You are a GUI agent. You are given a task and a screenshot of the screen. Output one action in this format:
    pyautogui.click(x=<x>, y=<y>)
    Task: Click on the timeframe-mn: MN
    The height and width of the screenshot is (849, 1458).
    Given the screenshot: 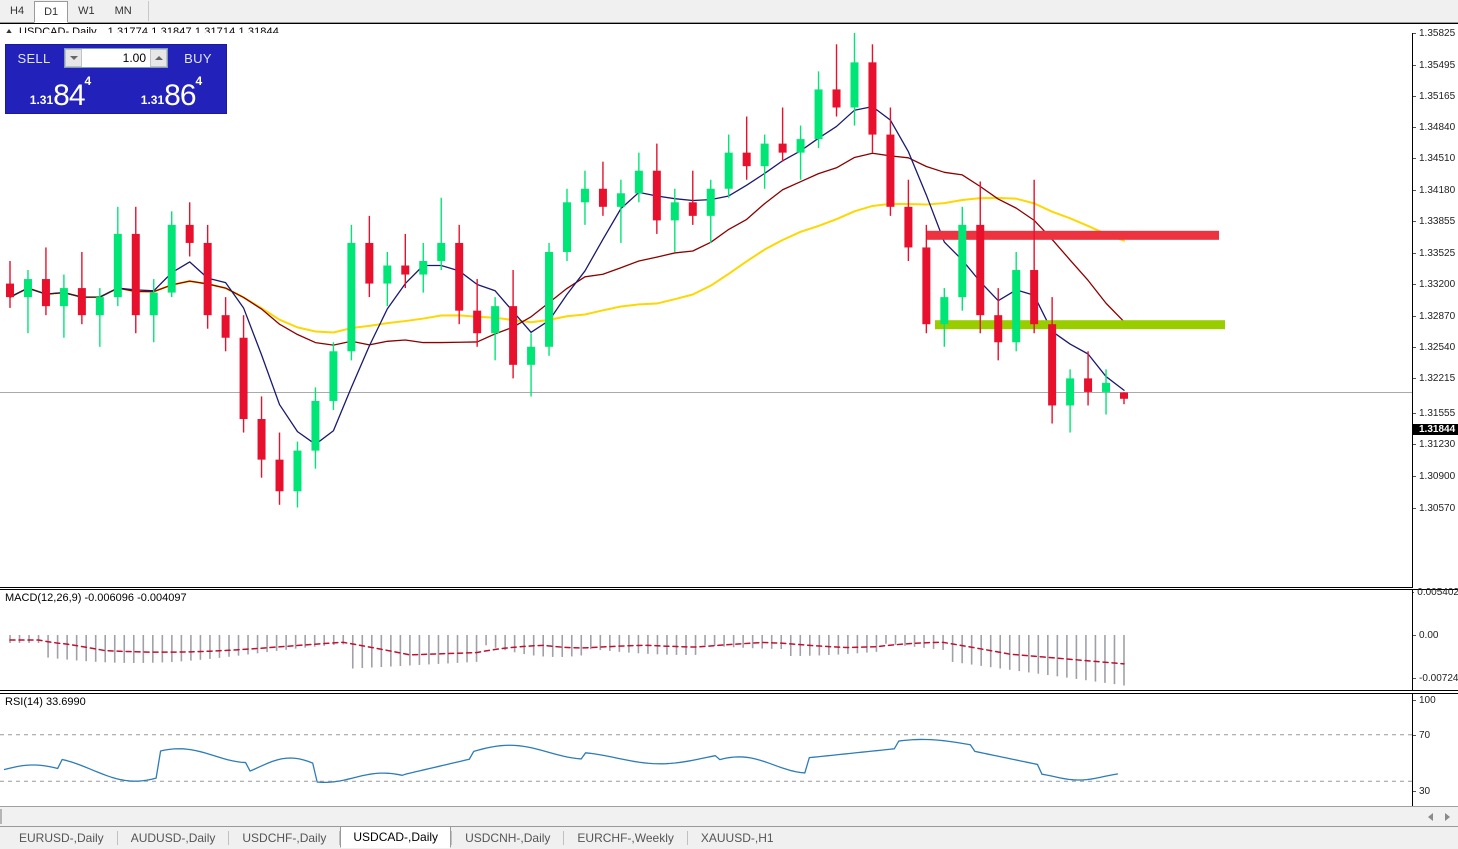 What is the action you would take?
    pyautogui.click(x=123, y=11)
    